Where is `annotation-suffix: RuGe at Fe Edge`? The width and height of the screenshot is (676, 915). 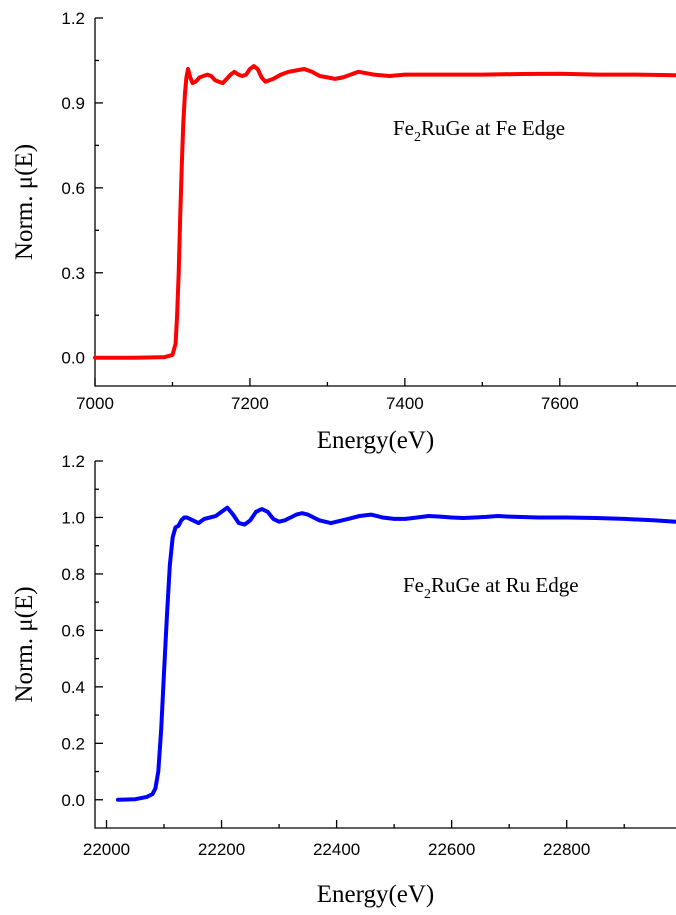 annotation-suffix: RuGe at Fe Edge is located at coordinates (493, 128).